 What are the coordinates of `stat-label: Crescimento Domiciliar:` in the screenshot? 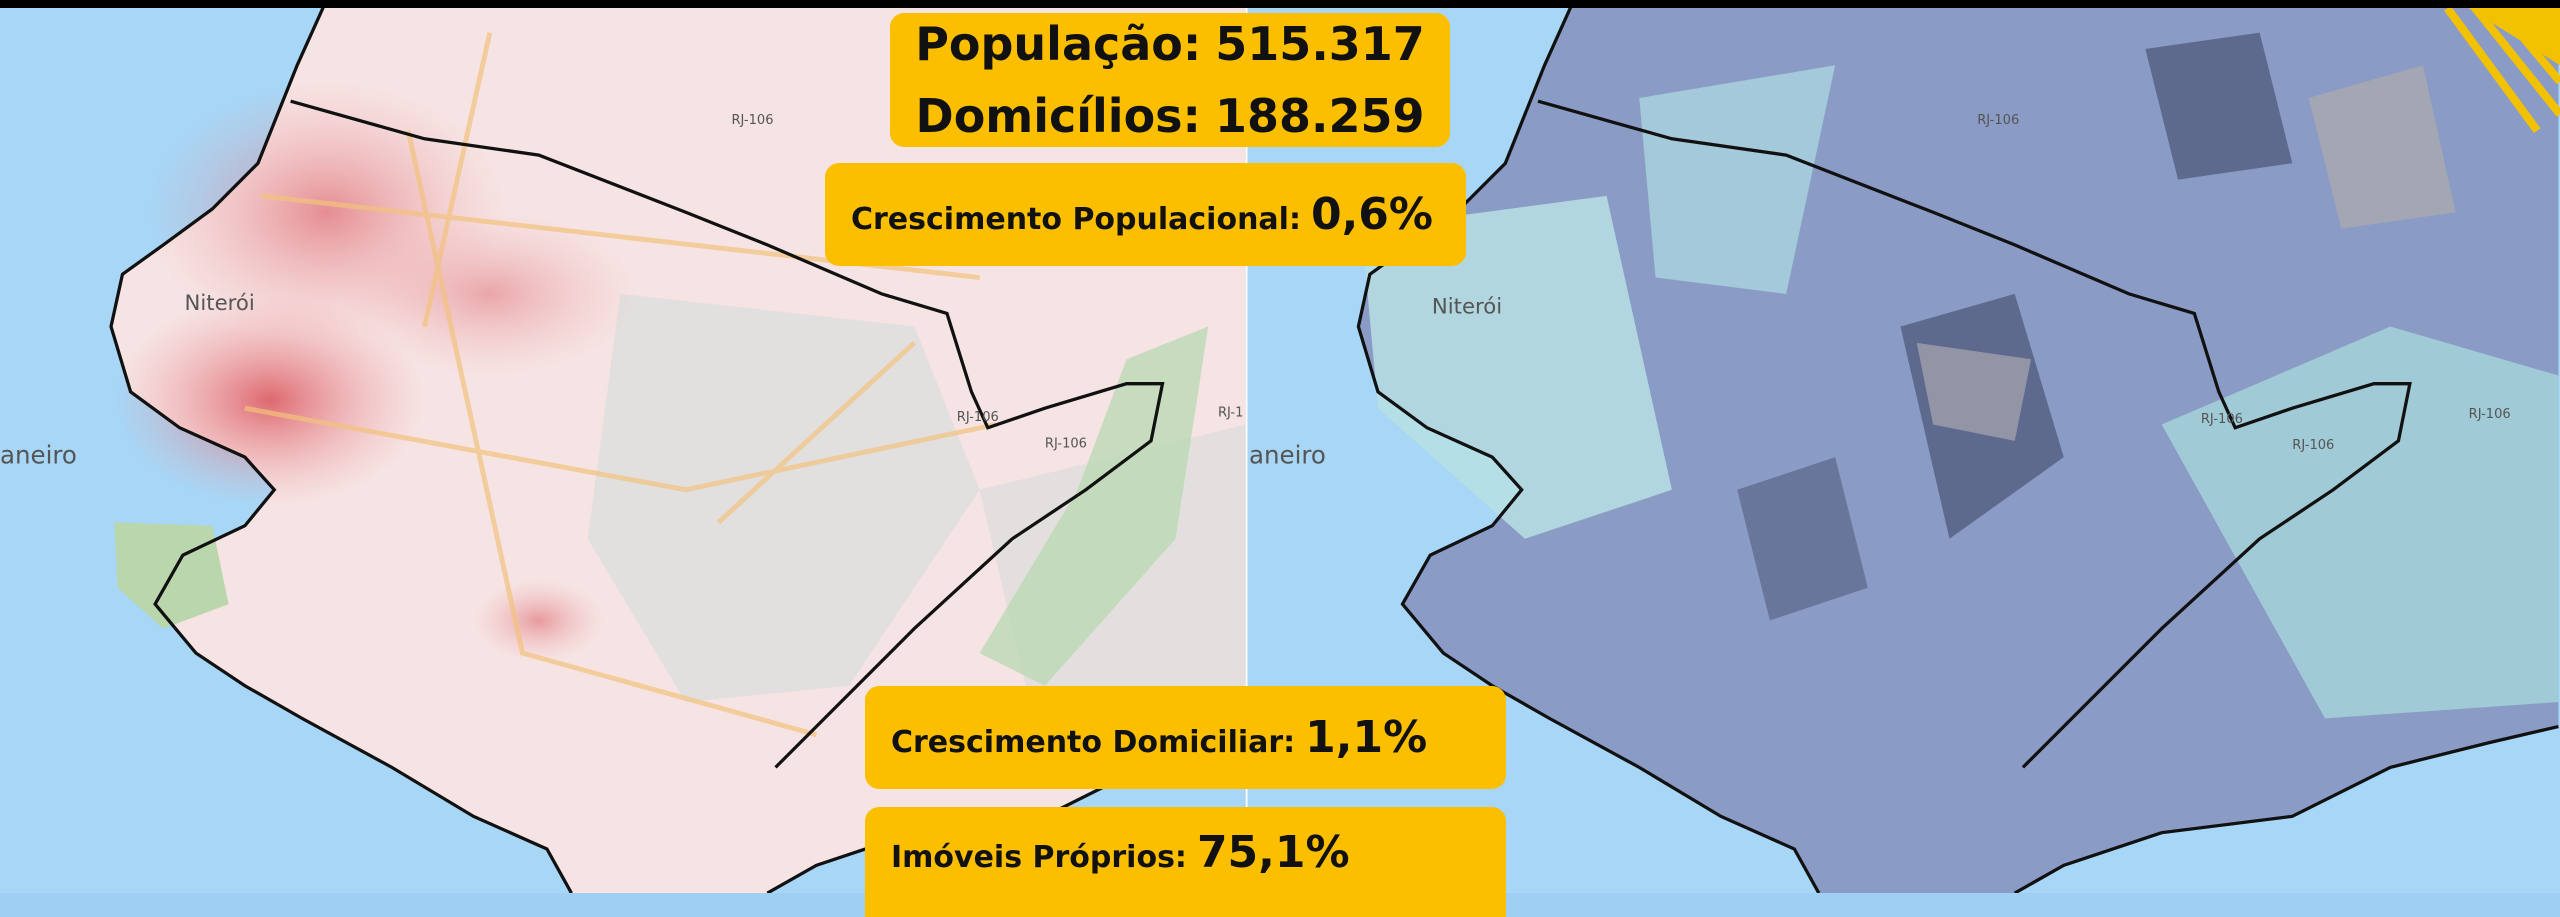 It's located at (1093, 742).